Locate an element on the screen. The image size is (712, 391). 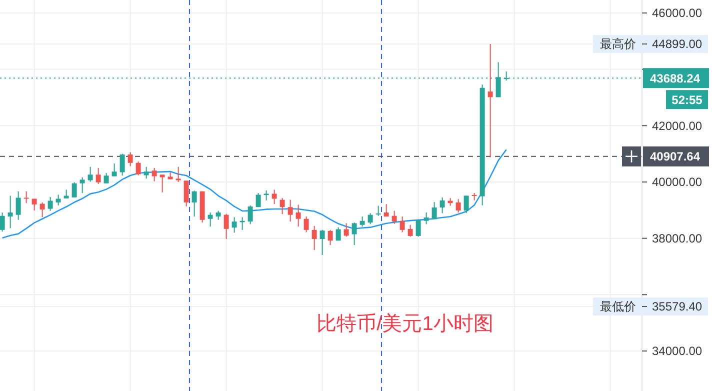
ref-line-label: 40907.64 is located at coordinates (675, 157).